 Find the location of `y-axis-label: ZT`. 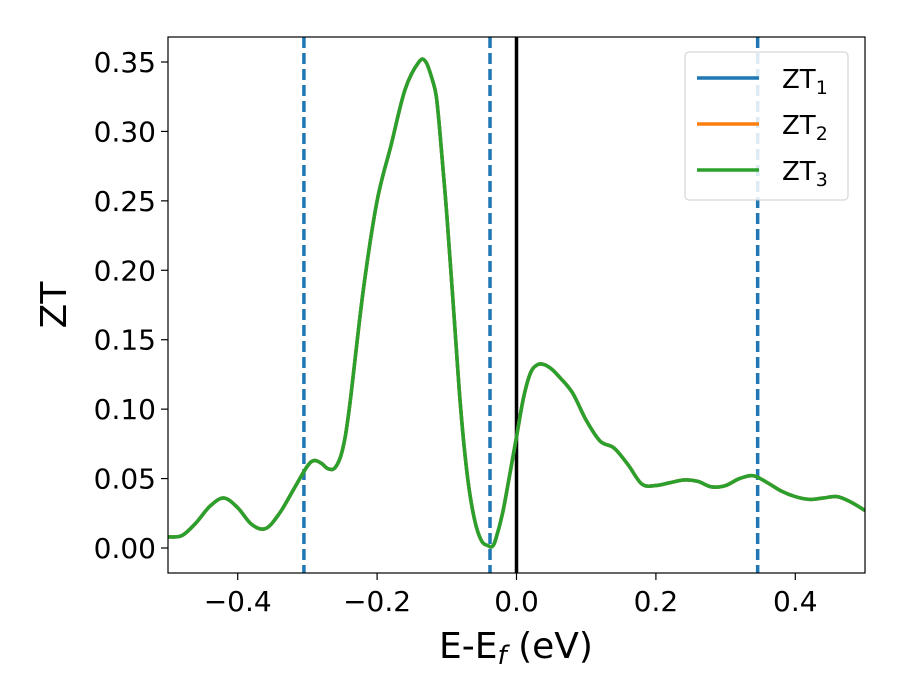

y-axis-label: ZT is located at coordinates (54, 305).